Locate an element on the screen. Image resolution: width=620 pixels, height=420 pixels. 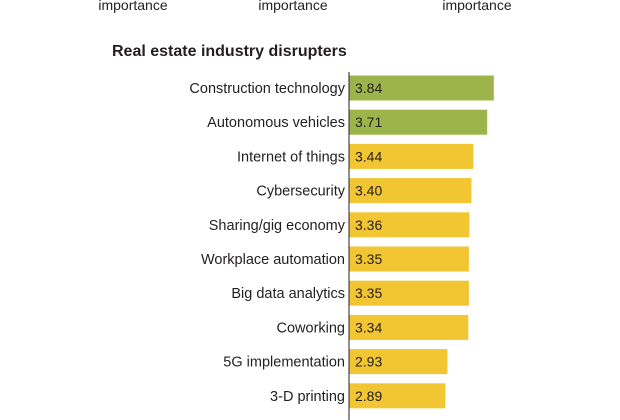
category-label: Workplace automation is located at coordinates (273, 260).